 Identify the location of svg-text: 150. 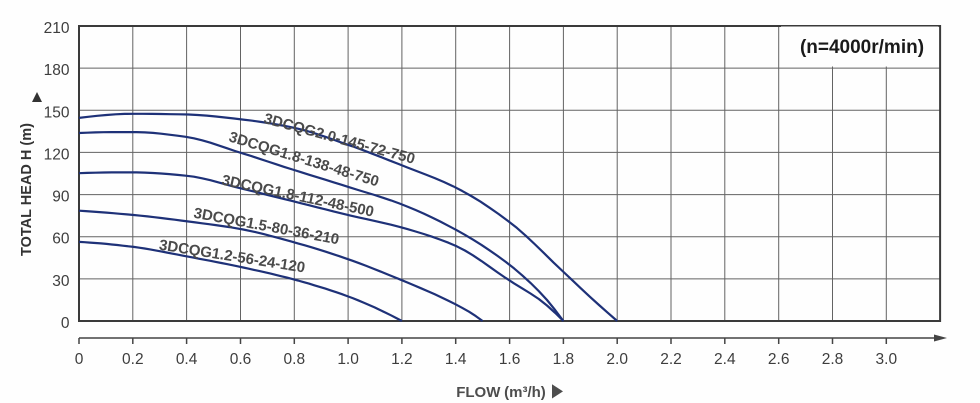
(57, 112).